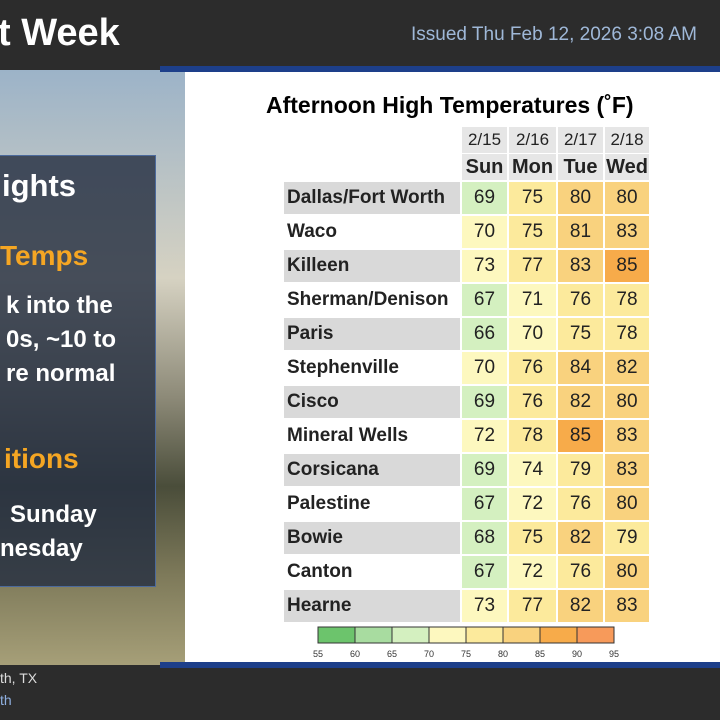 This screenshot has width=720, height=720. I want to click on slide-border-top, so click(440, 69).